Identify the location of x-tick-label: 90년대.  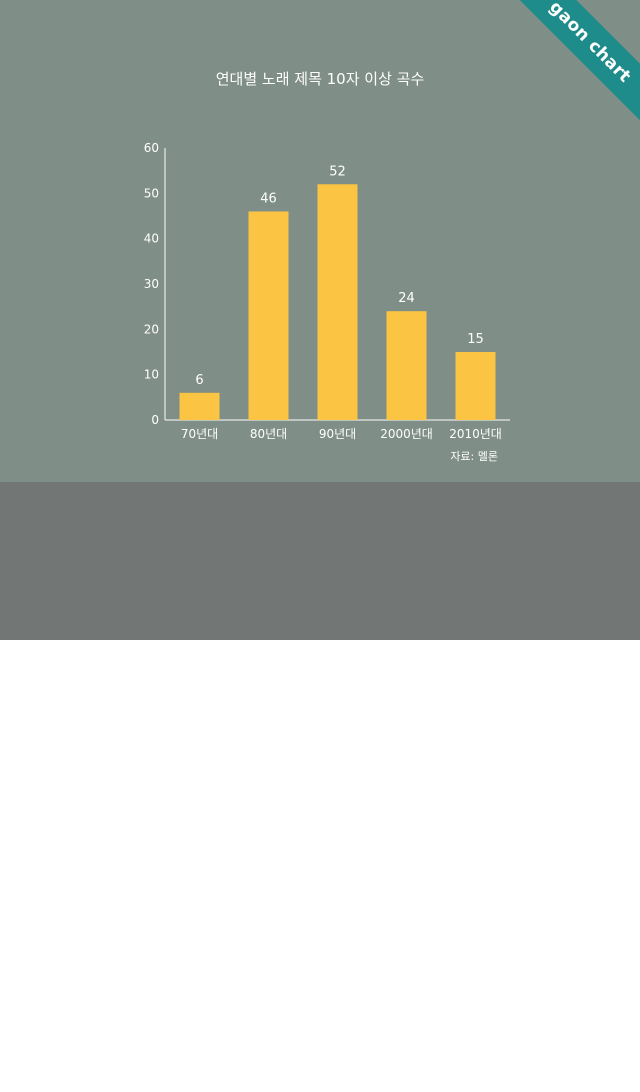
(337, 434).